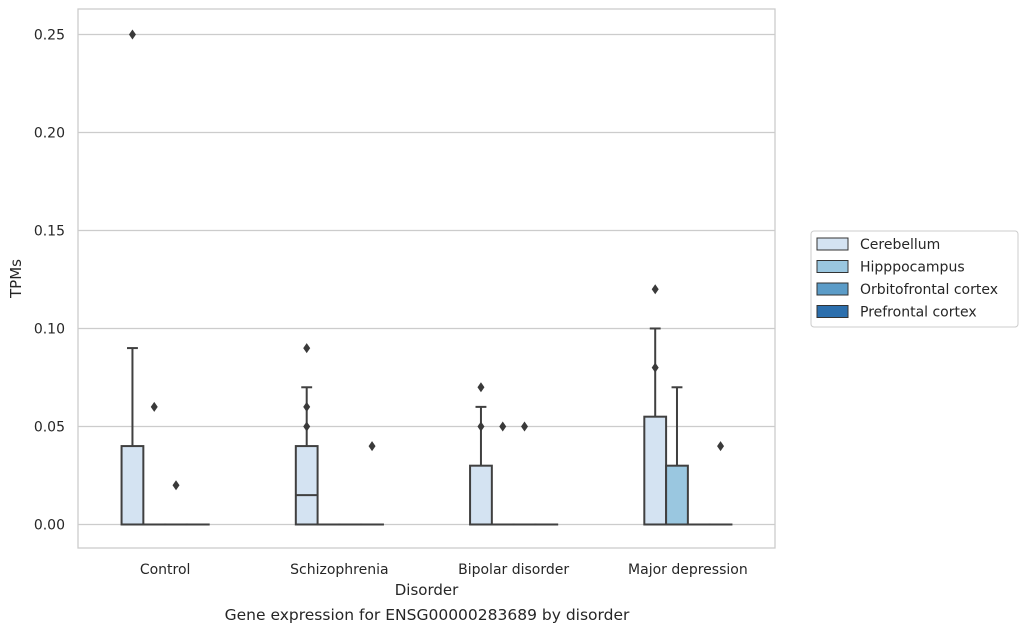 The image size is (1028, 634). I want to click on y-tick-label: 0.05, so click(49, 427).